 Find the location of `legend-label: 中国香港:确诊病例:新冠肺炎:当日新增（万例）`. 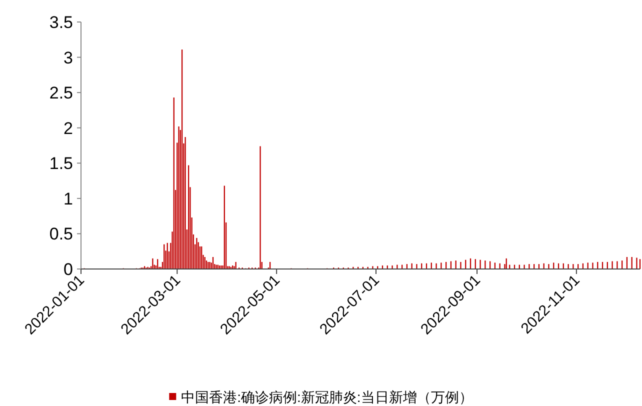

legend-label: 中国香港:确诊病例:新冠肺炎:当日新增（万例） is located at coordinates (327, 397).